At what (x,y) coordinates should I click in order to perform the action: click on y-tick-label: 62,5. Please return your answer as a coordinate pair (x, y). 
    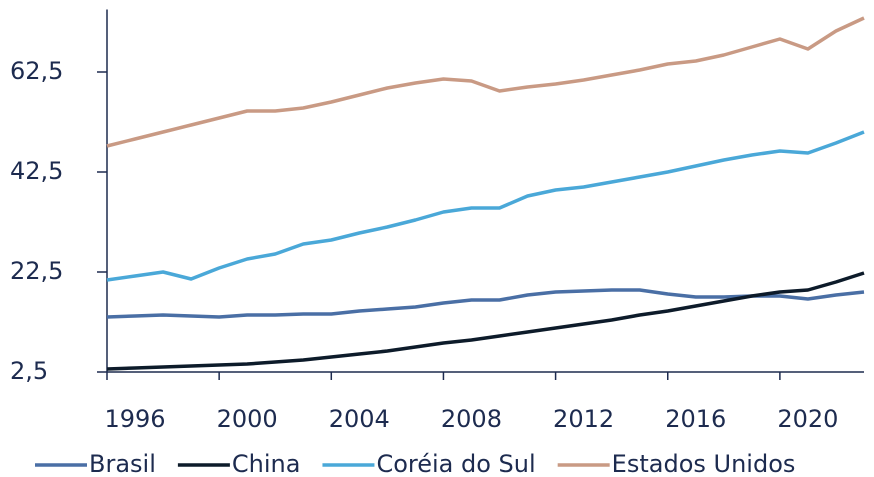
    Looking at the image, I should click on (36, 71).